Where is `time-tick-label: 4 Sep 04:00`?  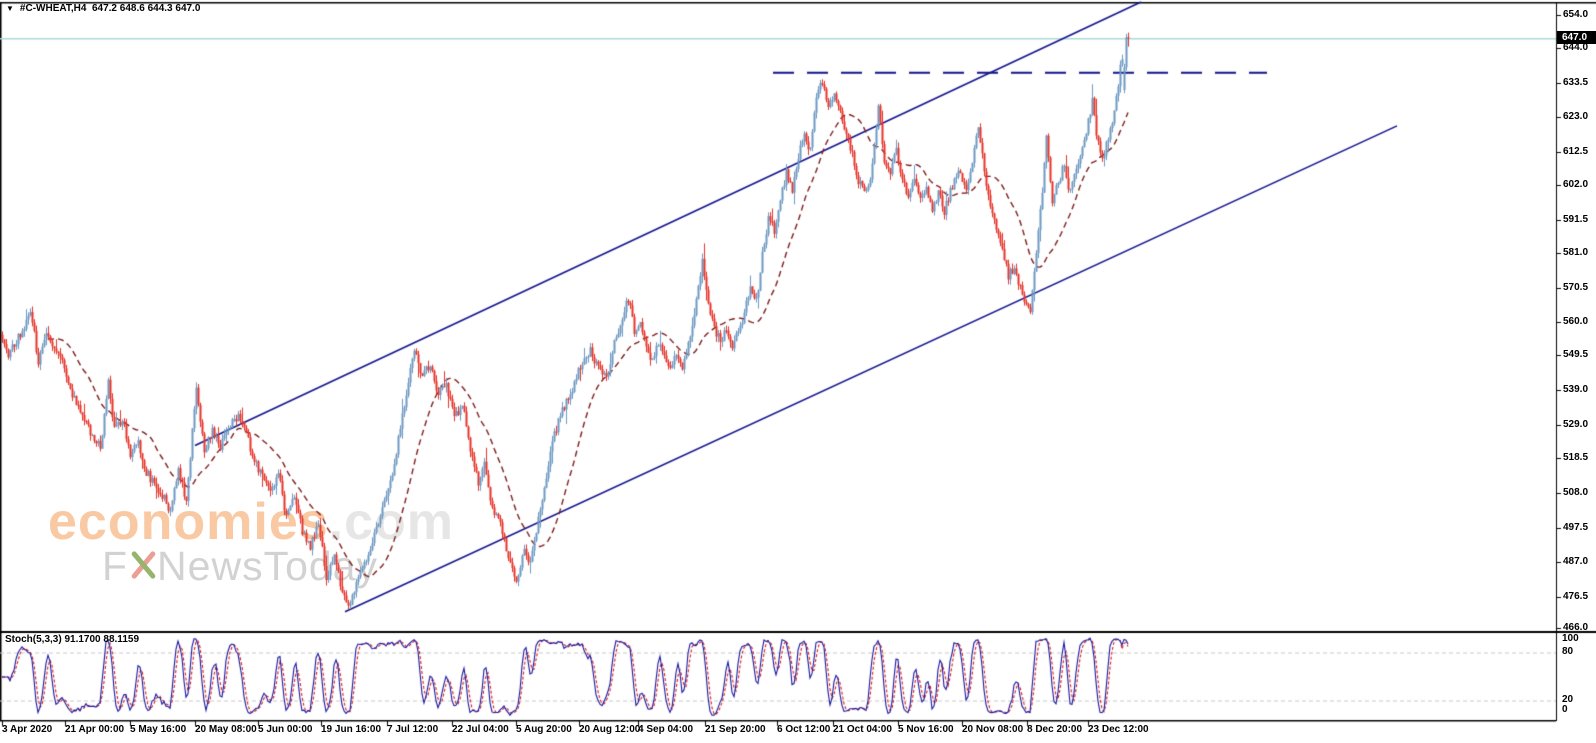 time-tick-label: 4 Sep 04:00 is located at coordinates (666, 729).